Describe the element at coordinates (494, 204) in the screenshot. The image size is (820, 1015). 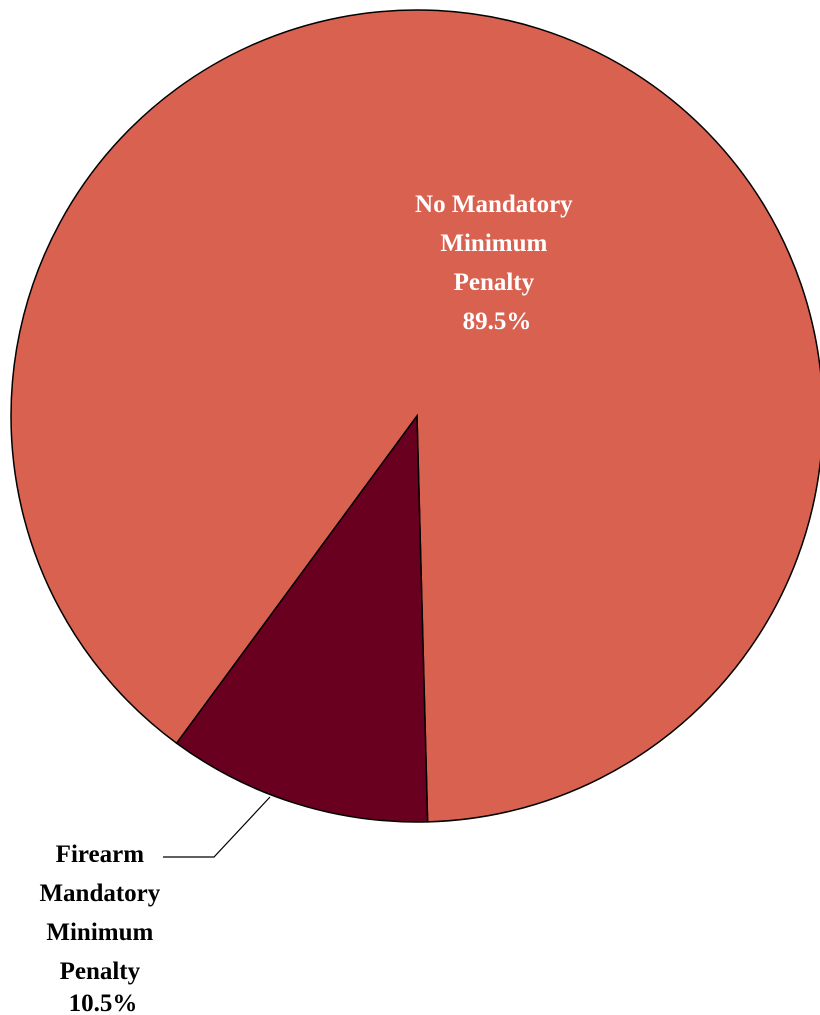
I see `slice-label-line: No Mandatory` at that location.